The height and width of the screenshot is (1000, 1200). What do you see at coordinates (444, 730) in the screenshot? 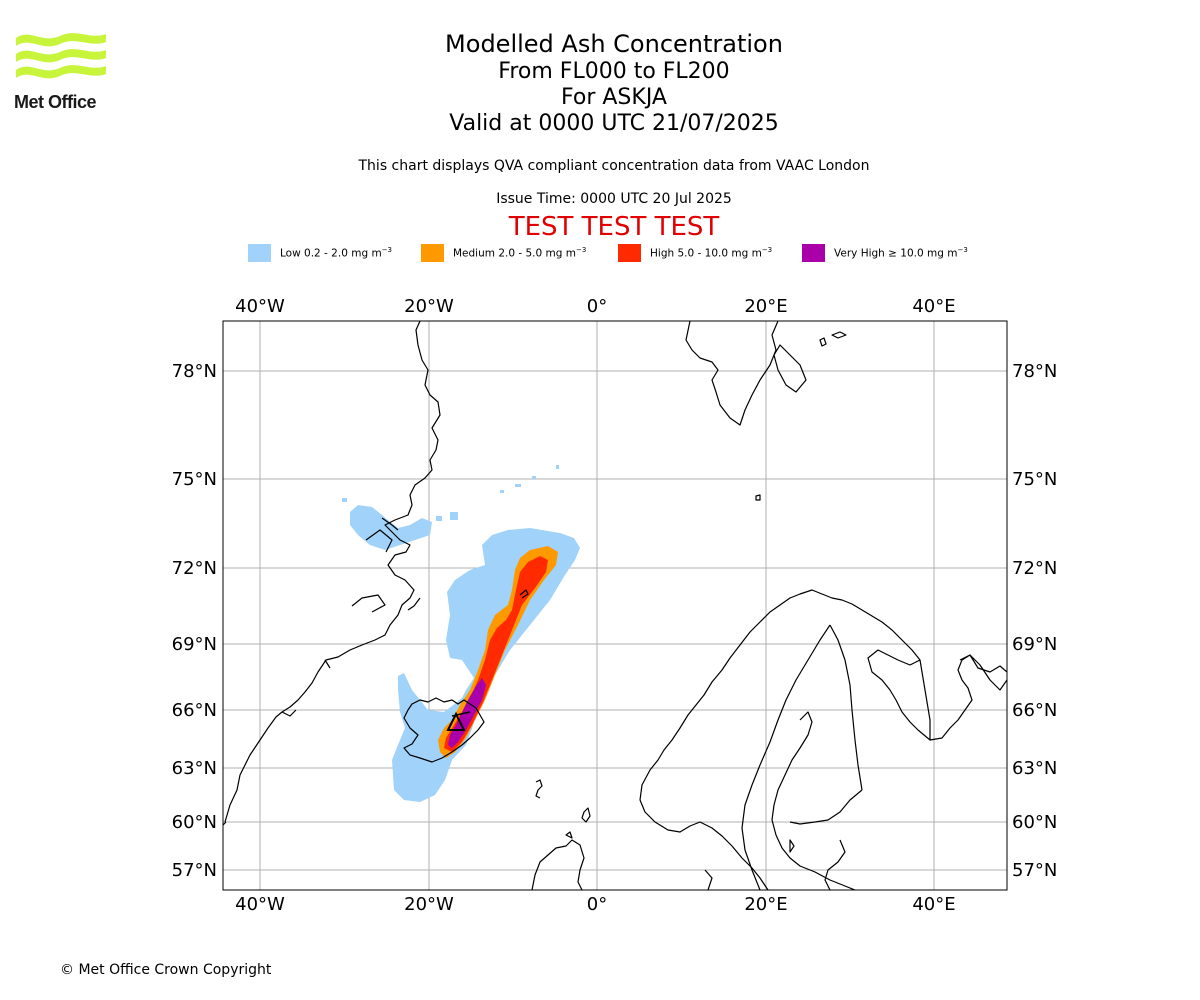
I see `coast-iceland` at bounding box center [444, 730].